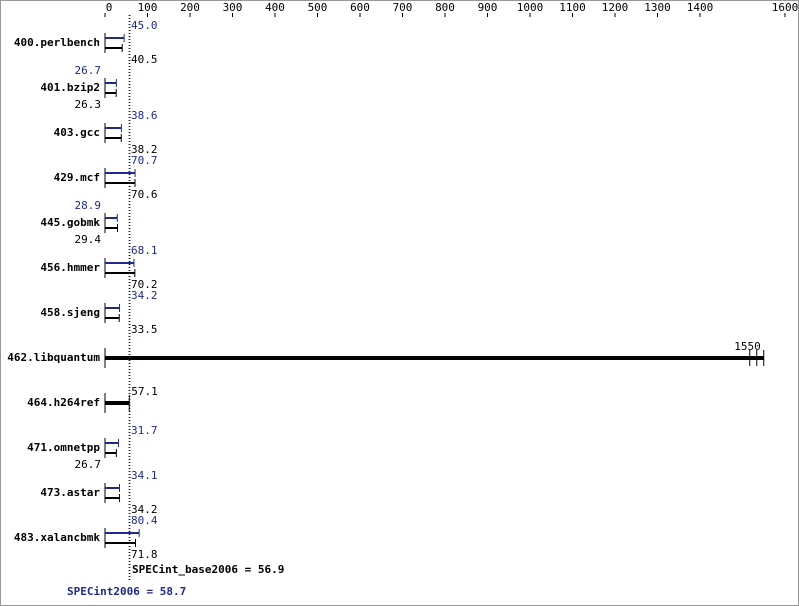  I want to click on x-tick-label: 700, so click(403, 7).